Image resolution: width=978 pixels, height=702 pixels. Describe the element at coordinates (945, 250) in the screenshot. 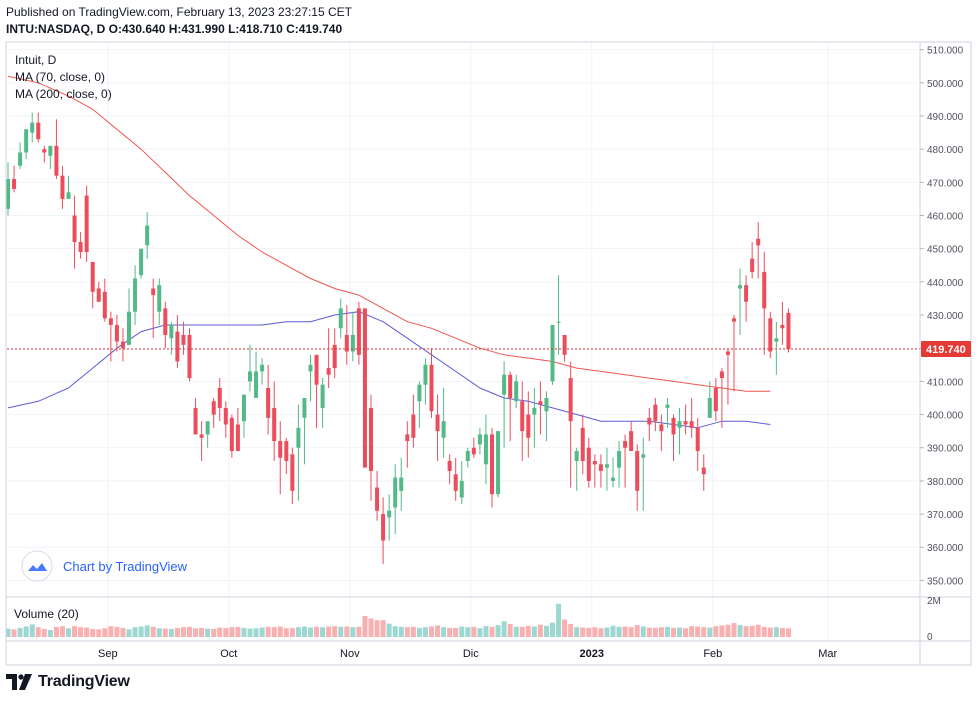

I see `y-tick-label: 450.000` at that location.